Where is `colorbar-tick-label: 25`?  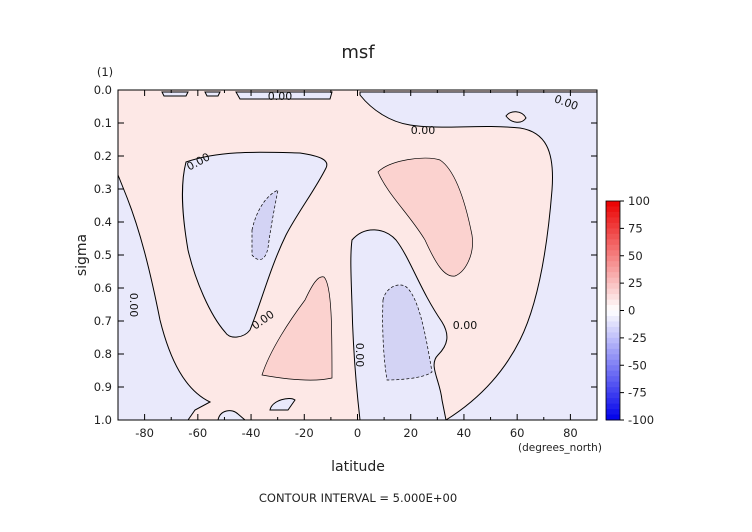 colorbar-tick-label: 25 is located at coordinates (635, 283).